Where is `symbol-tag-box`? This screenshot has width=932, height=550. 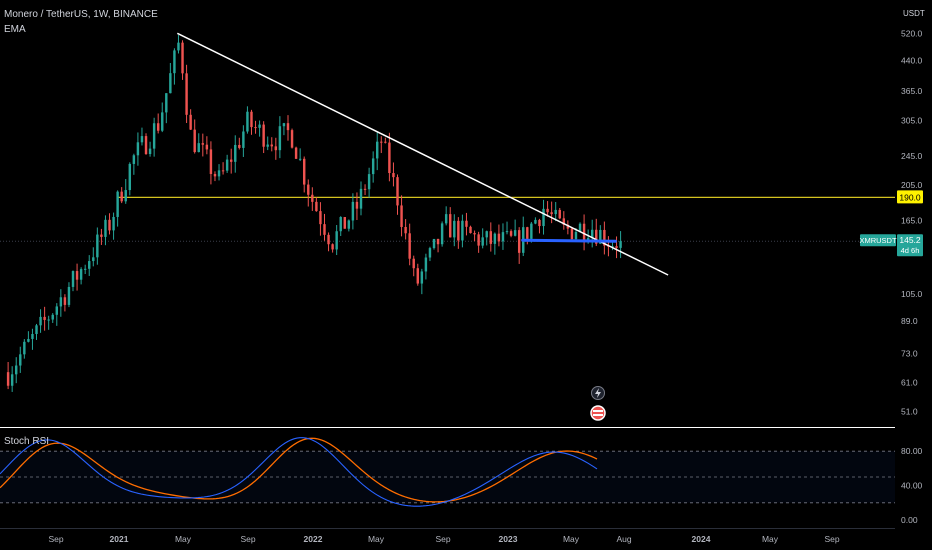 symbol-tag-box is located at coordinates (878, 240).